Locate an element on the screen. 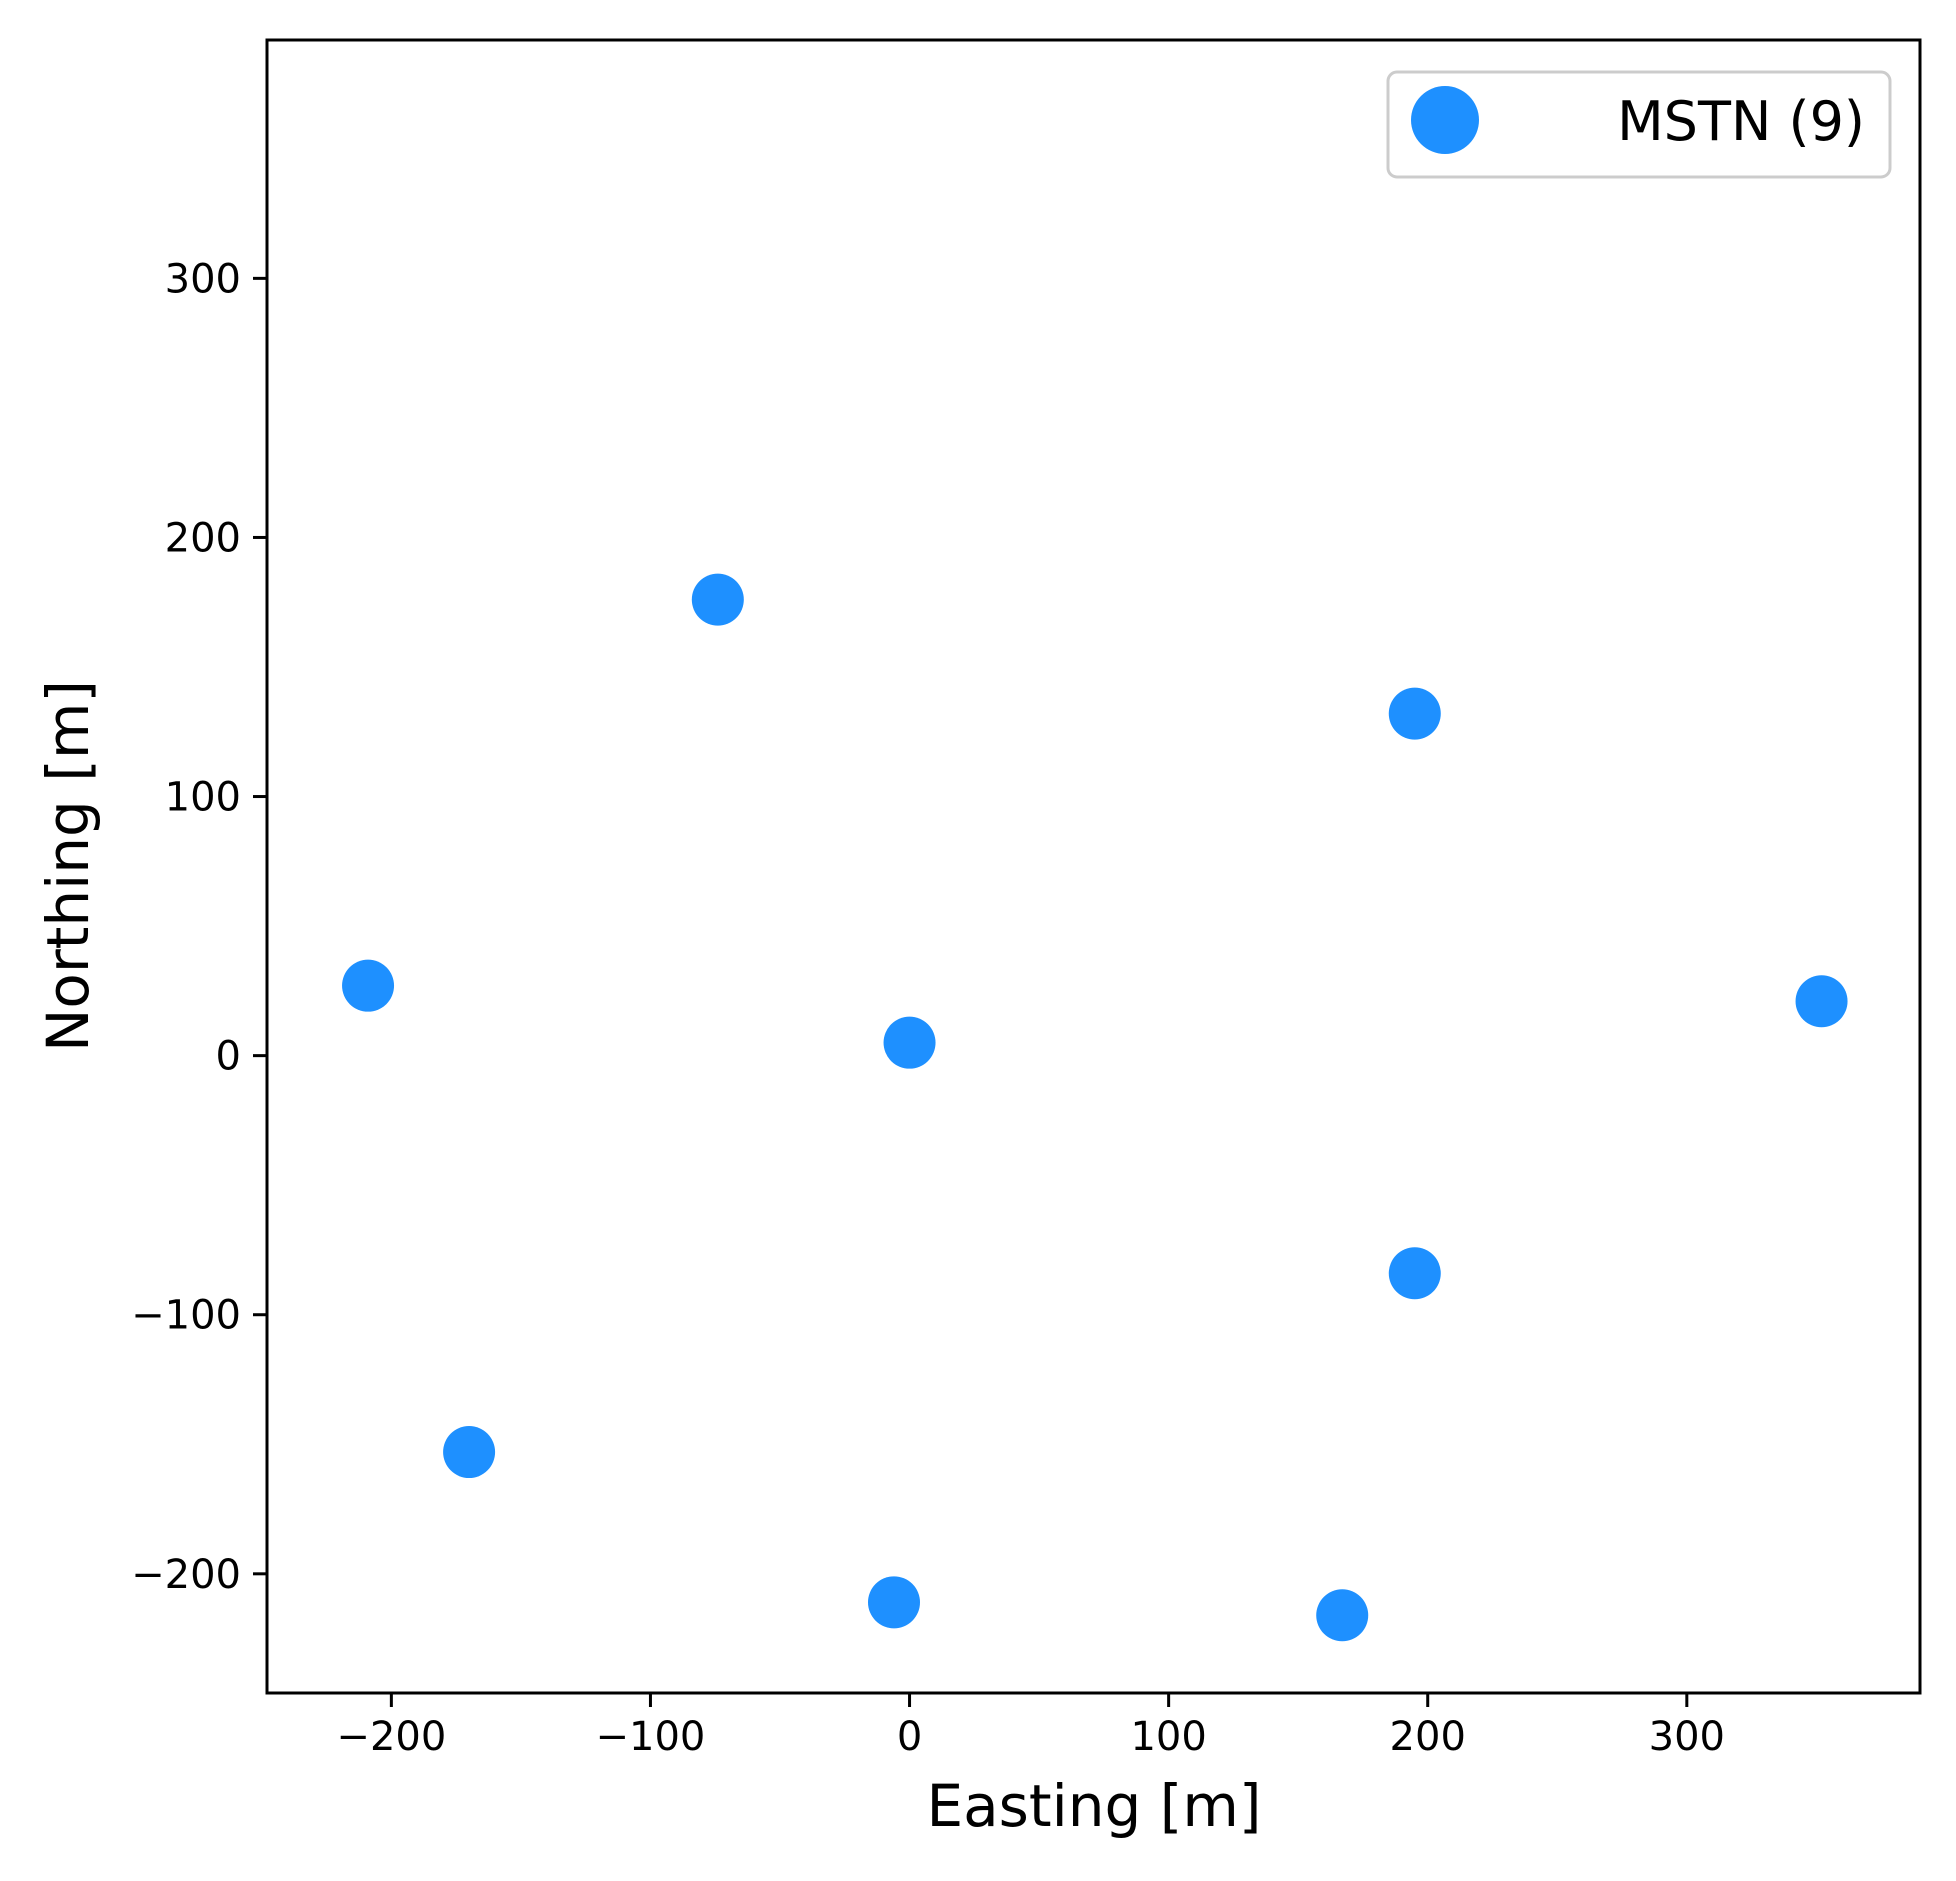  y-tick-label: 0 is located at coordinates (228, 1057).